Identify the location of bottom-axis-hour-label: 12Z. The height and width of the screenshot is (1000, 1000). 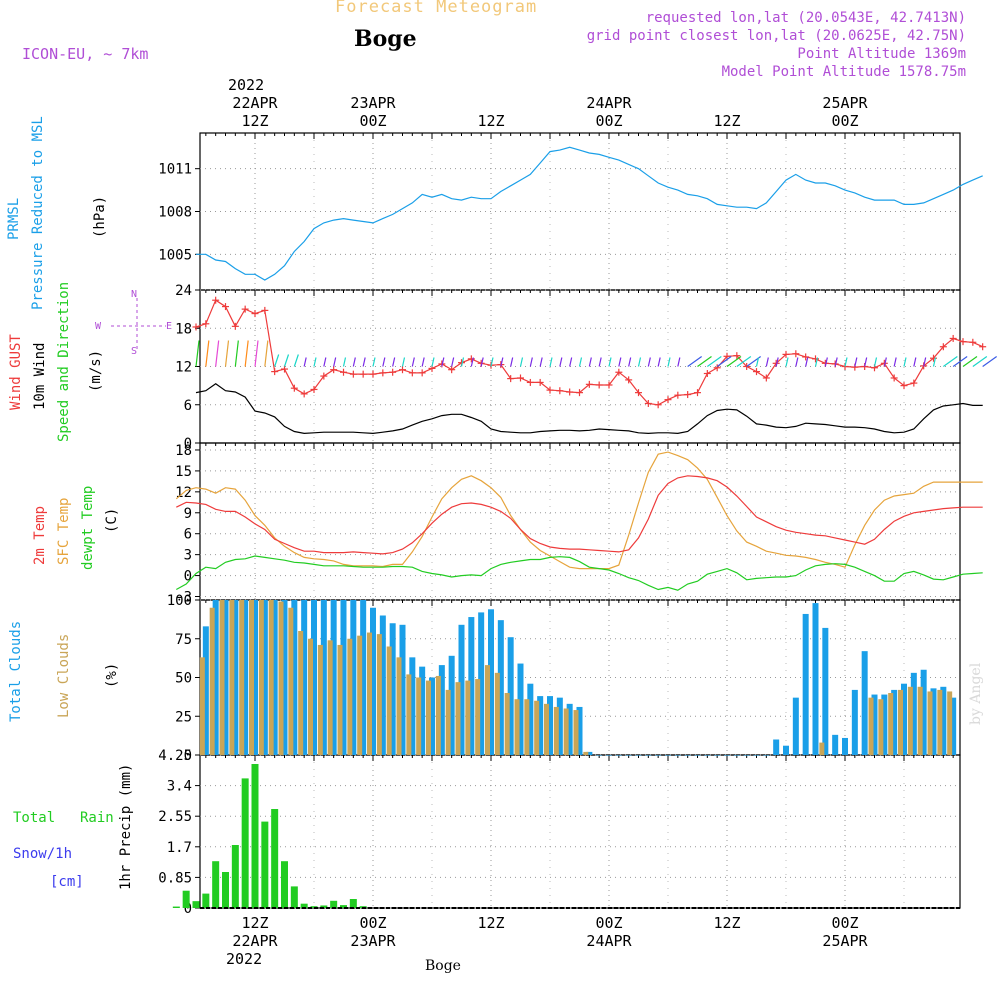
(491, 923).